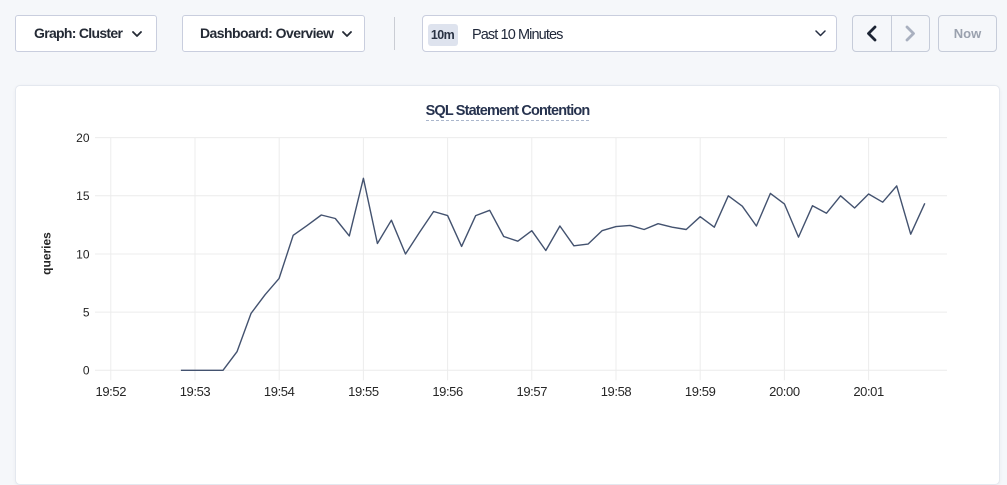  What do you see at coordinates (86, 312) in the screenshot?
I see `svg-text: 5` at bounding box center [86, 312].